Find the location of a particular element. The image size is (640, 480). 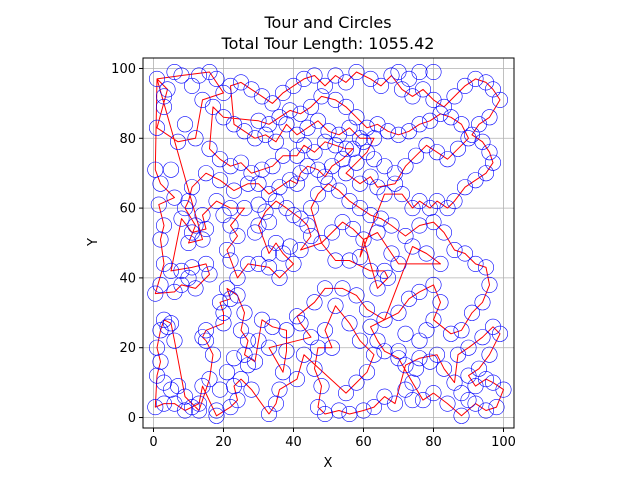

x-tick-label: 100 is located at coordinates (503, 442).